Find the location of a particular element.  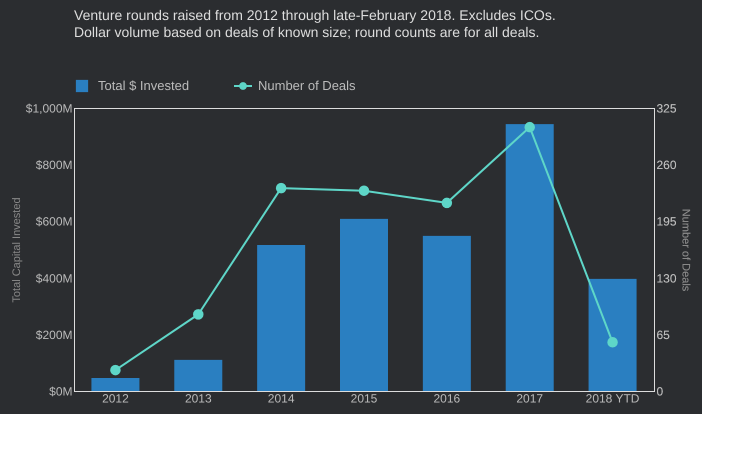

y-tick-label: $1,000M is located at coordinates (49, 109).